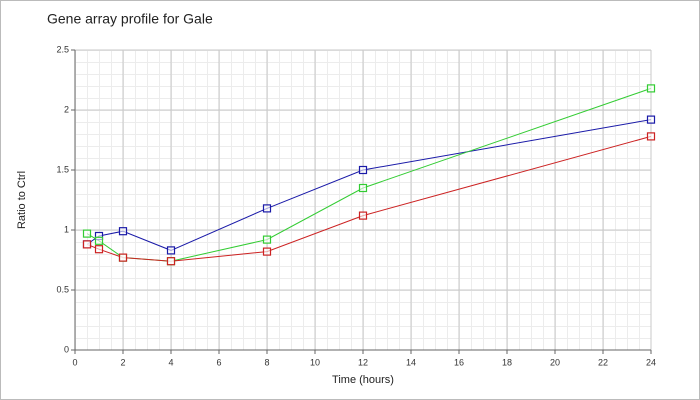  I want to click on x-axis-label: Time (hours), so click(363, 380).